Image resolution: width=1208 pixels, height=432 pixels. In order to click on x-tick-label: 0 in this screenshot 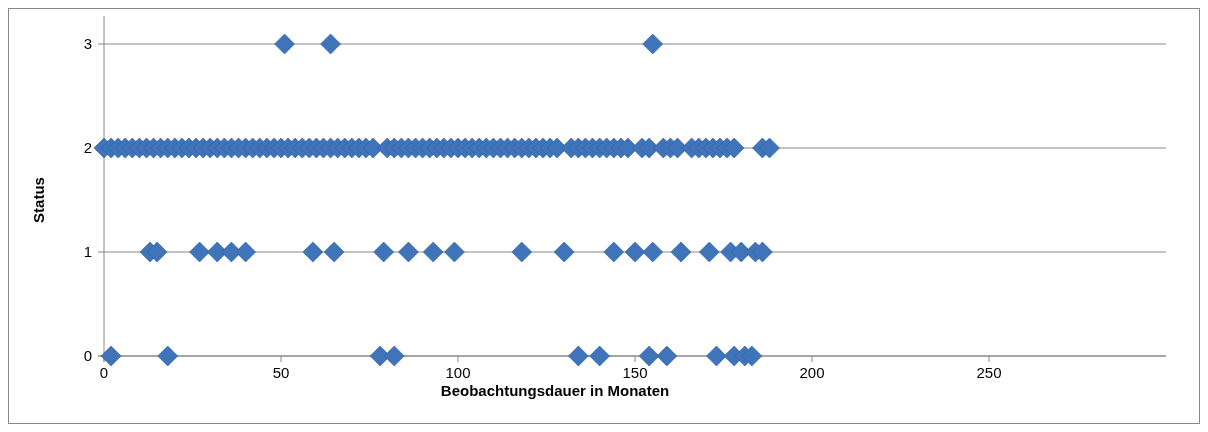, I will do `click(104, 372)`.